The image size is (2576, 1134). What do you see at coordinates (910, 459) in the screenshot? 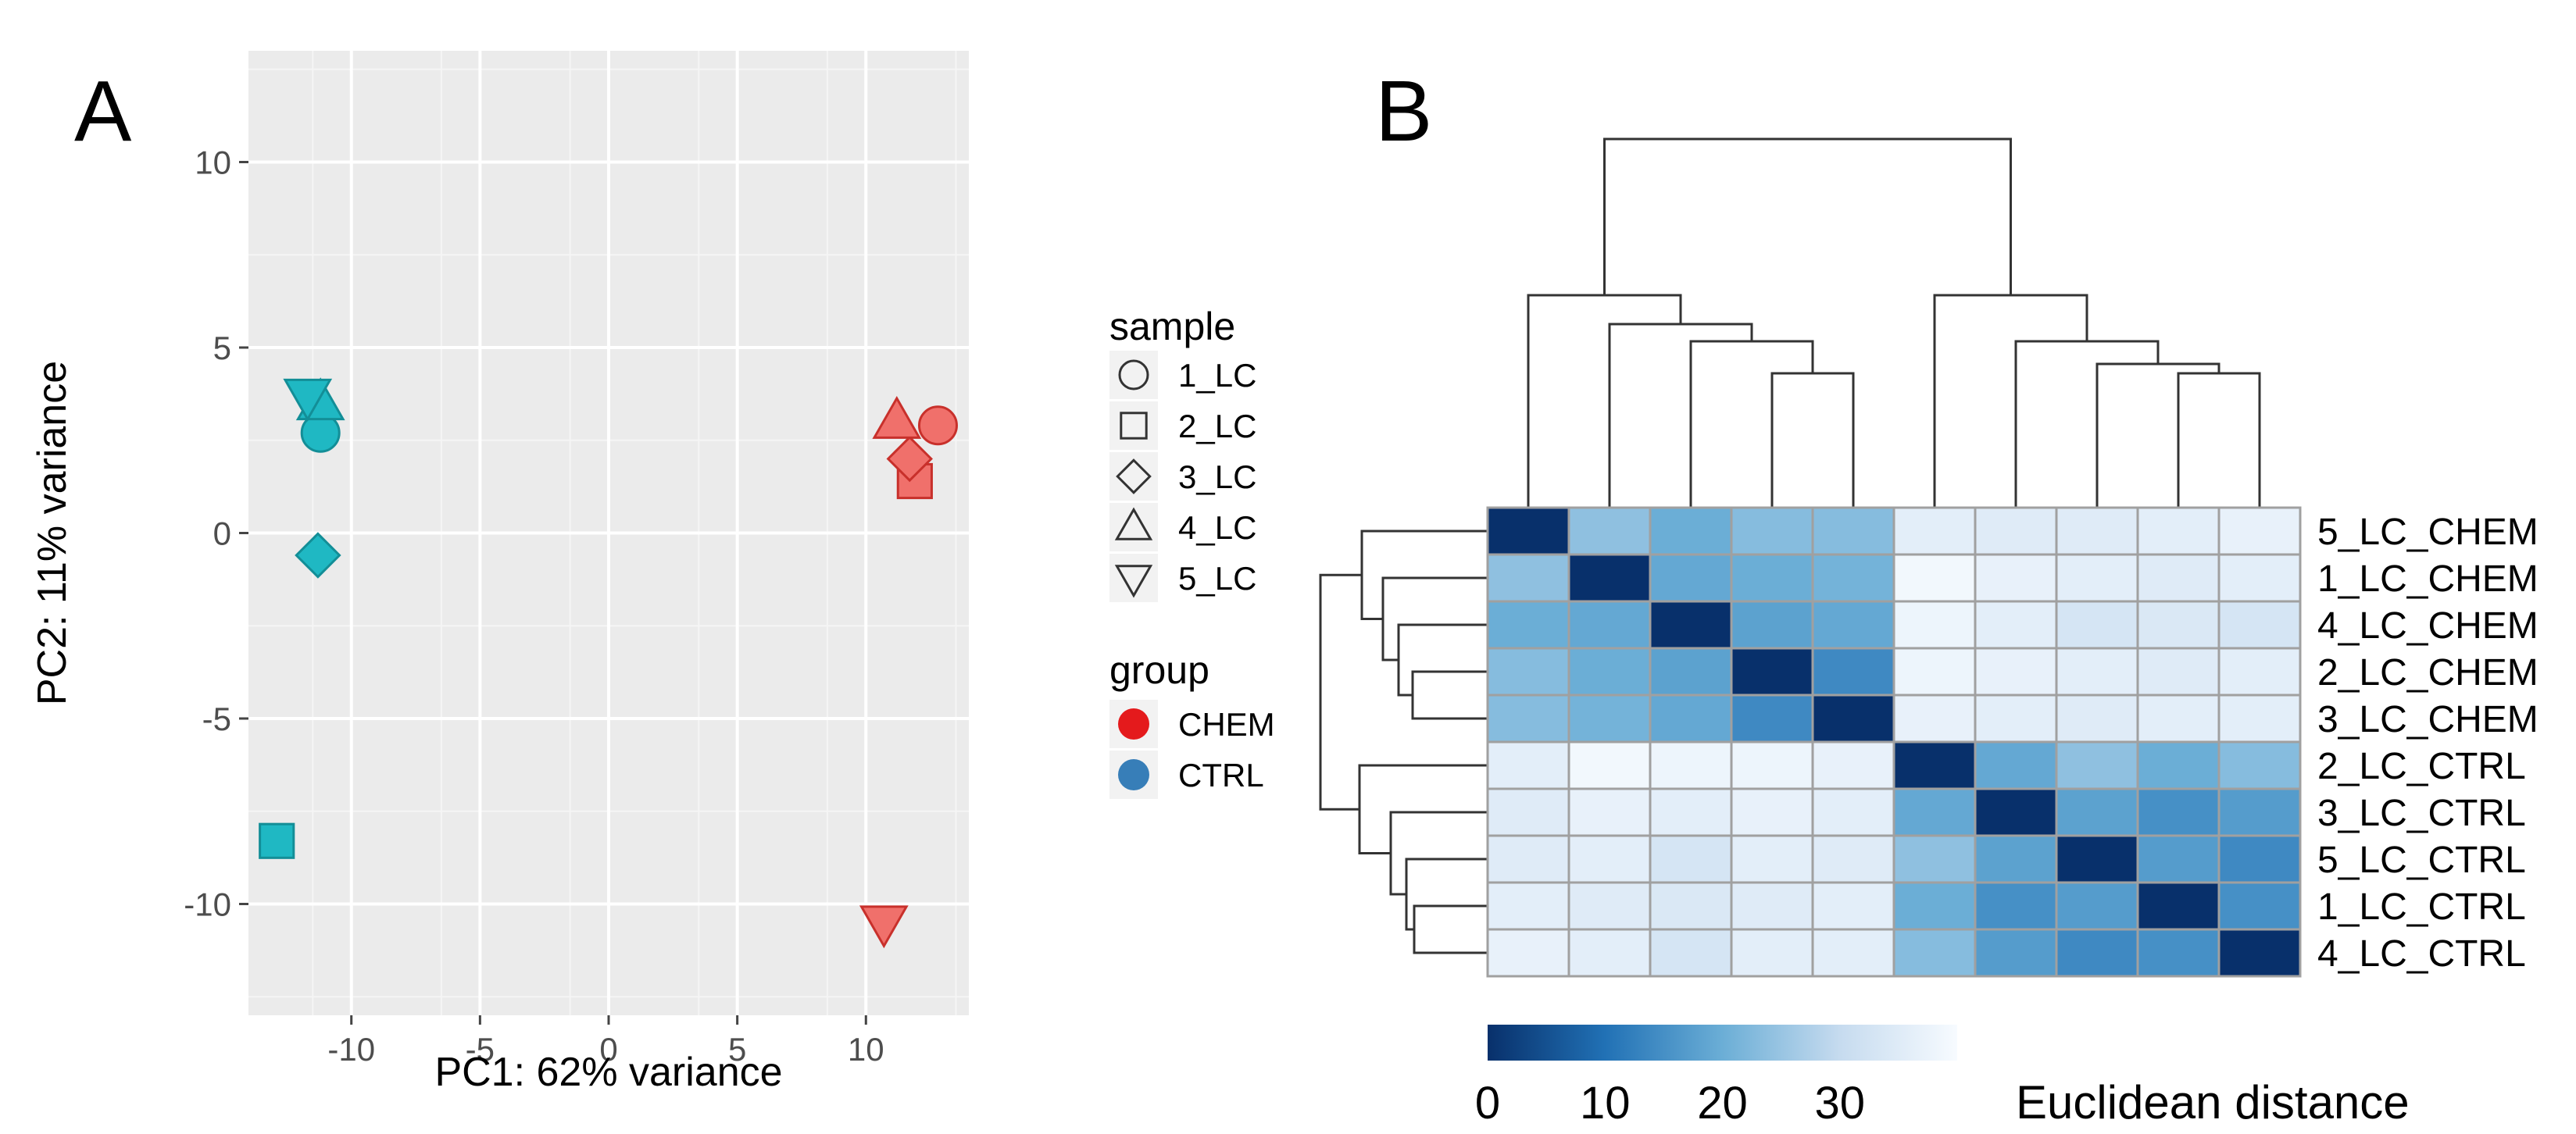
I see `point-chem-3_lc` at bounding box center [910, 459].